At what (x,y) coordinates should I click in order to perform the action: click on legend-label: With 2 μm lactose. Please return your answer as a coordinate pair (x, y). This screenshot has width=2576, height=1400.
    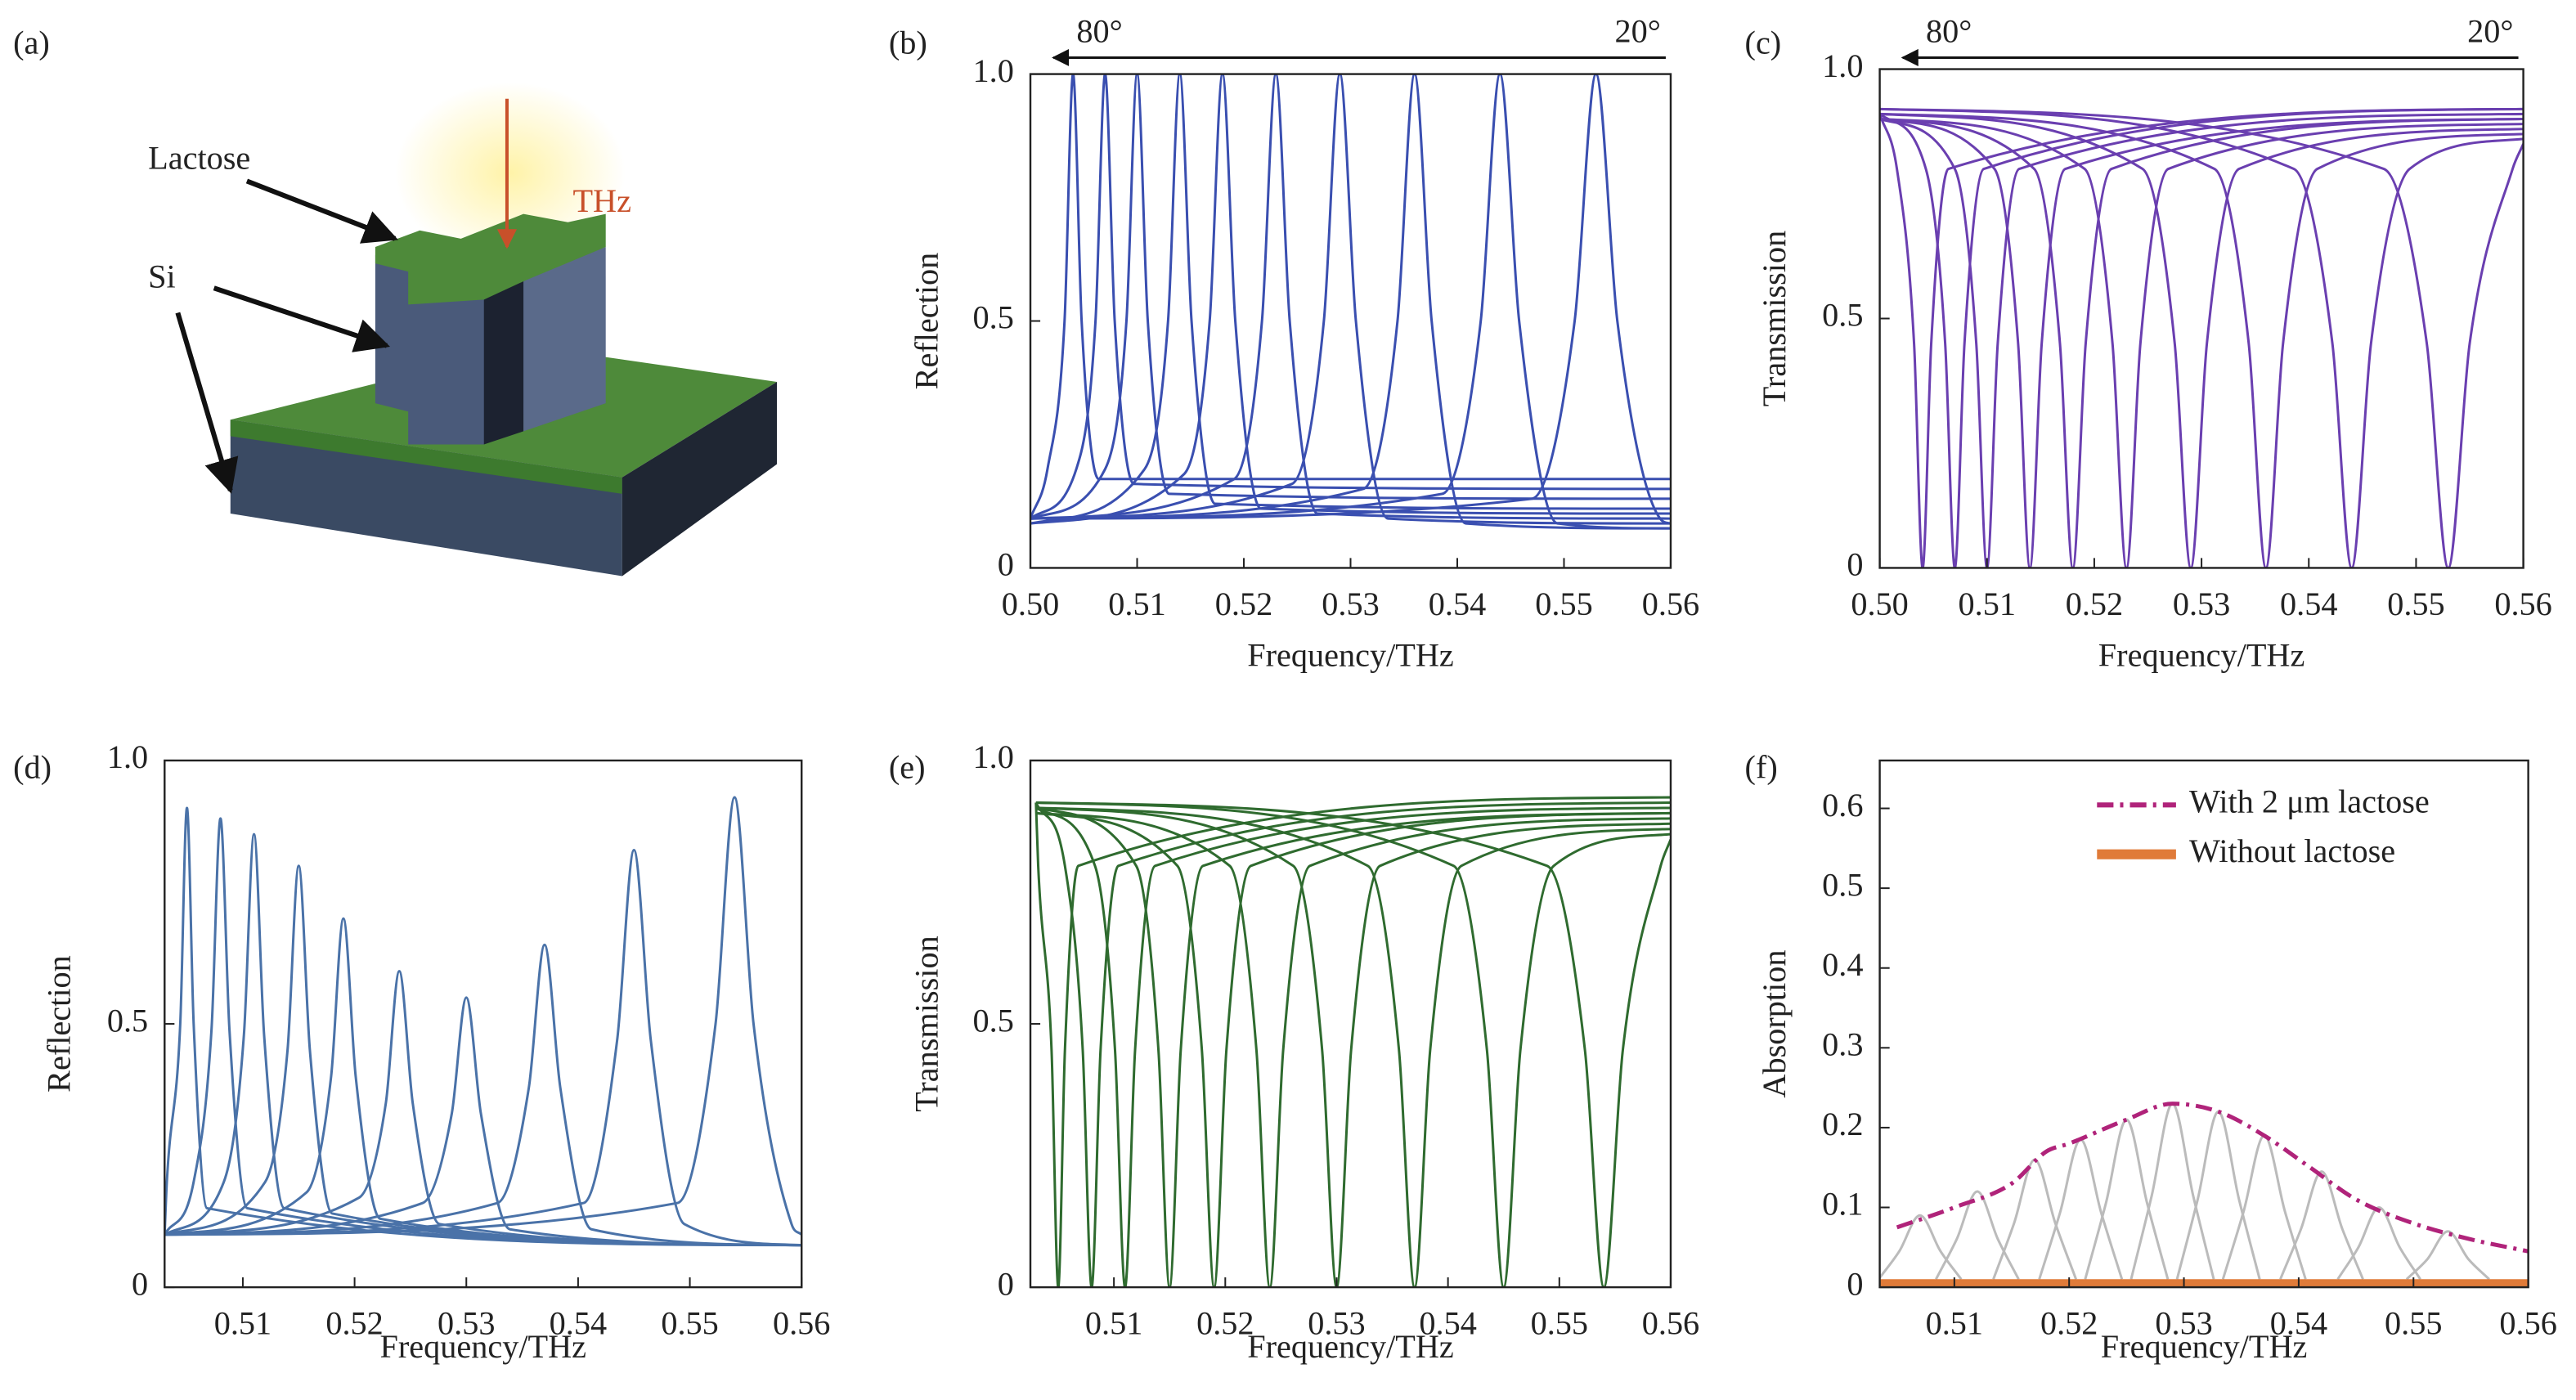
    Looking at the image, I should click on (2309, 801).